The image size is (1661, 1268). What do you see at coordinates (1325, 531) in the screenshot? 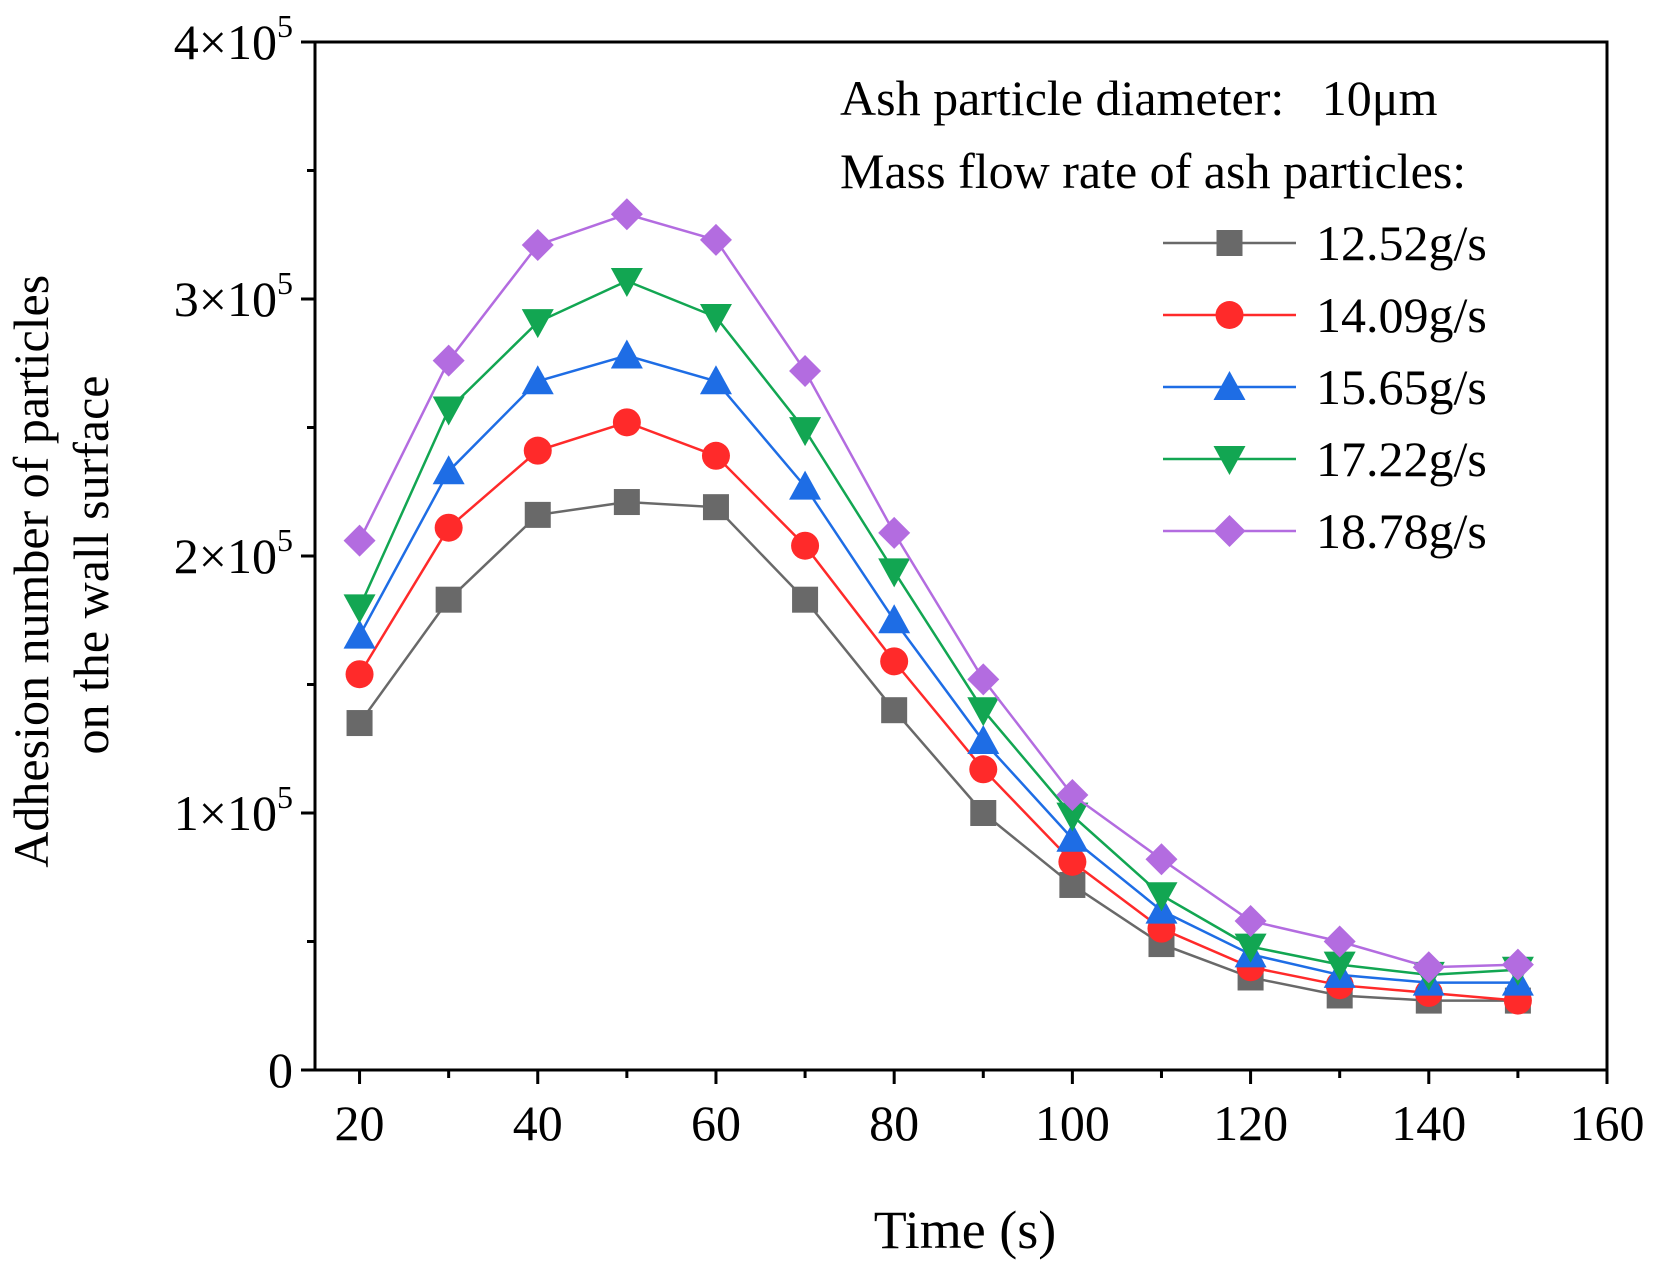
I see `legend-item: 18.78g/s` at bounding box center [1325, 531].